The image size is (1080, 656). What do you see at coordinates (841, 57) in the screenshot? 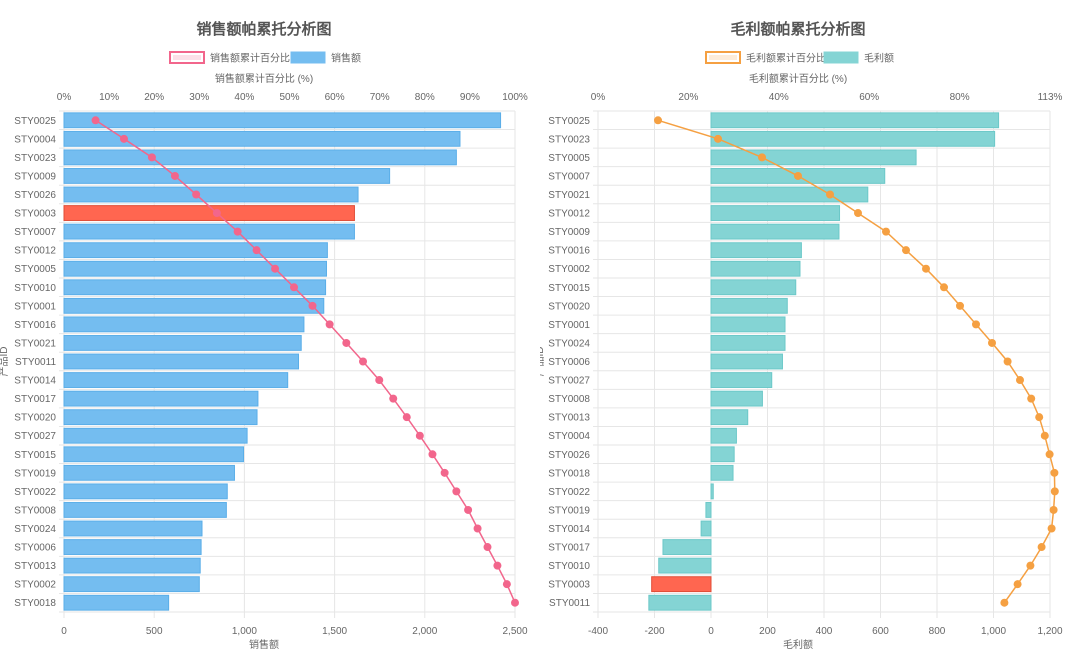
I see `legend-swatch-bar` at bounding box center [841, 57].